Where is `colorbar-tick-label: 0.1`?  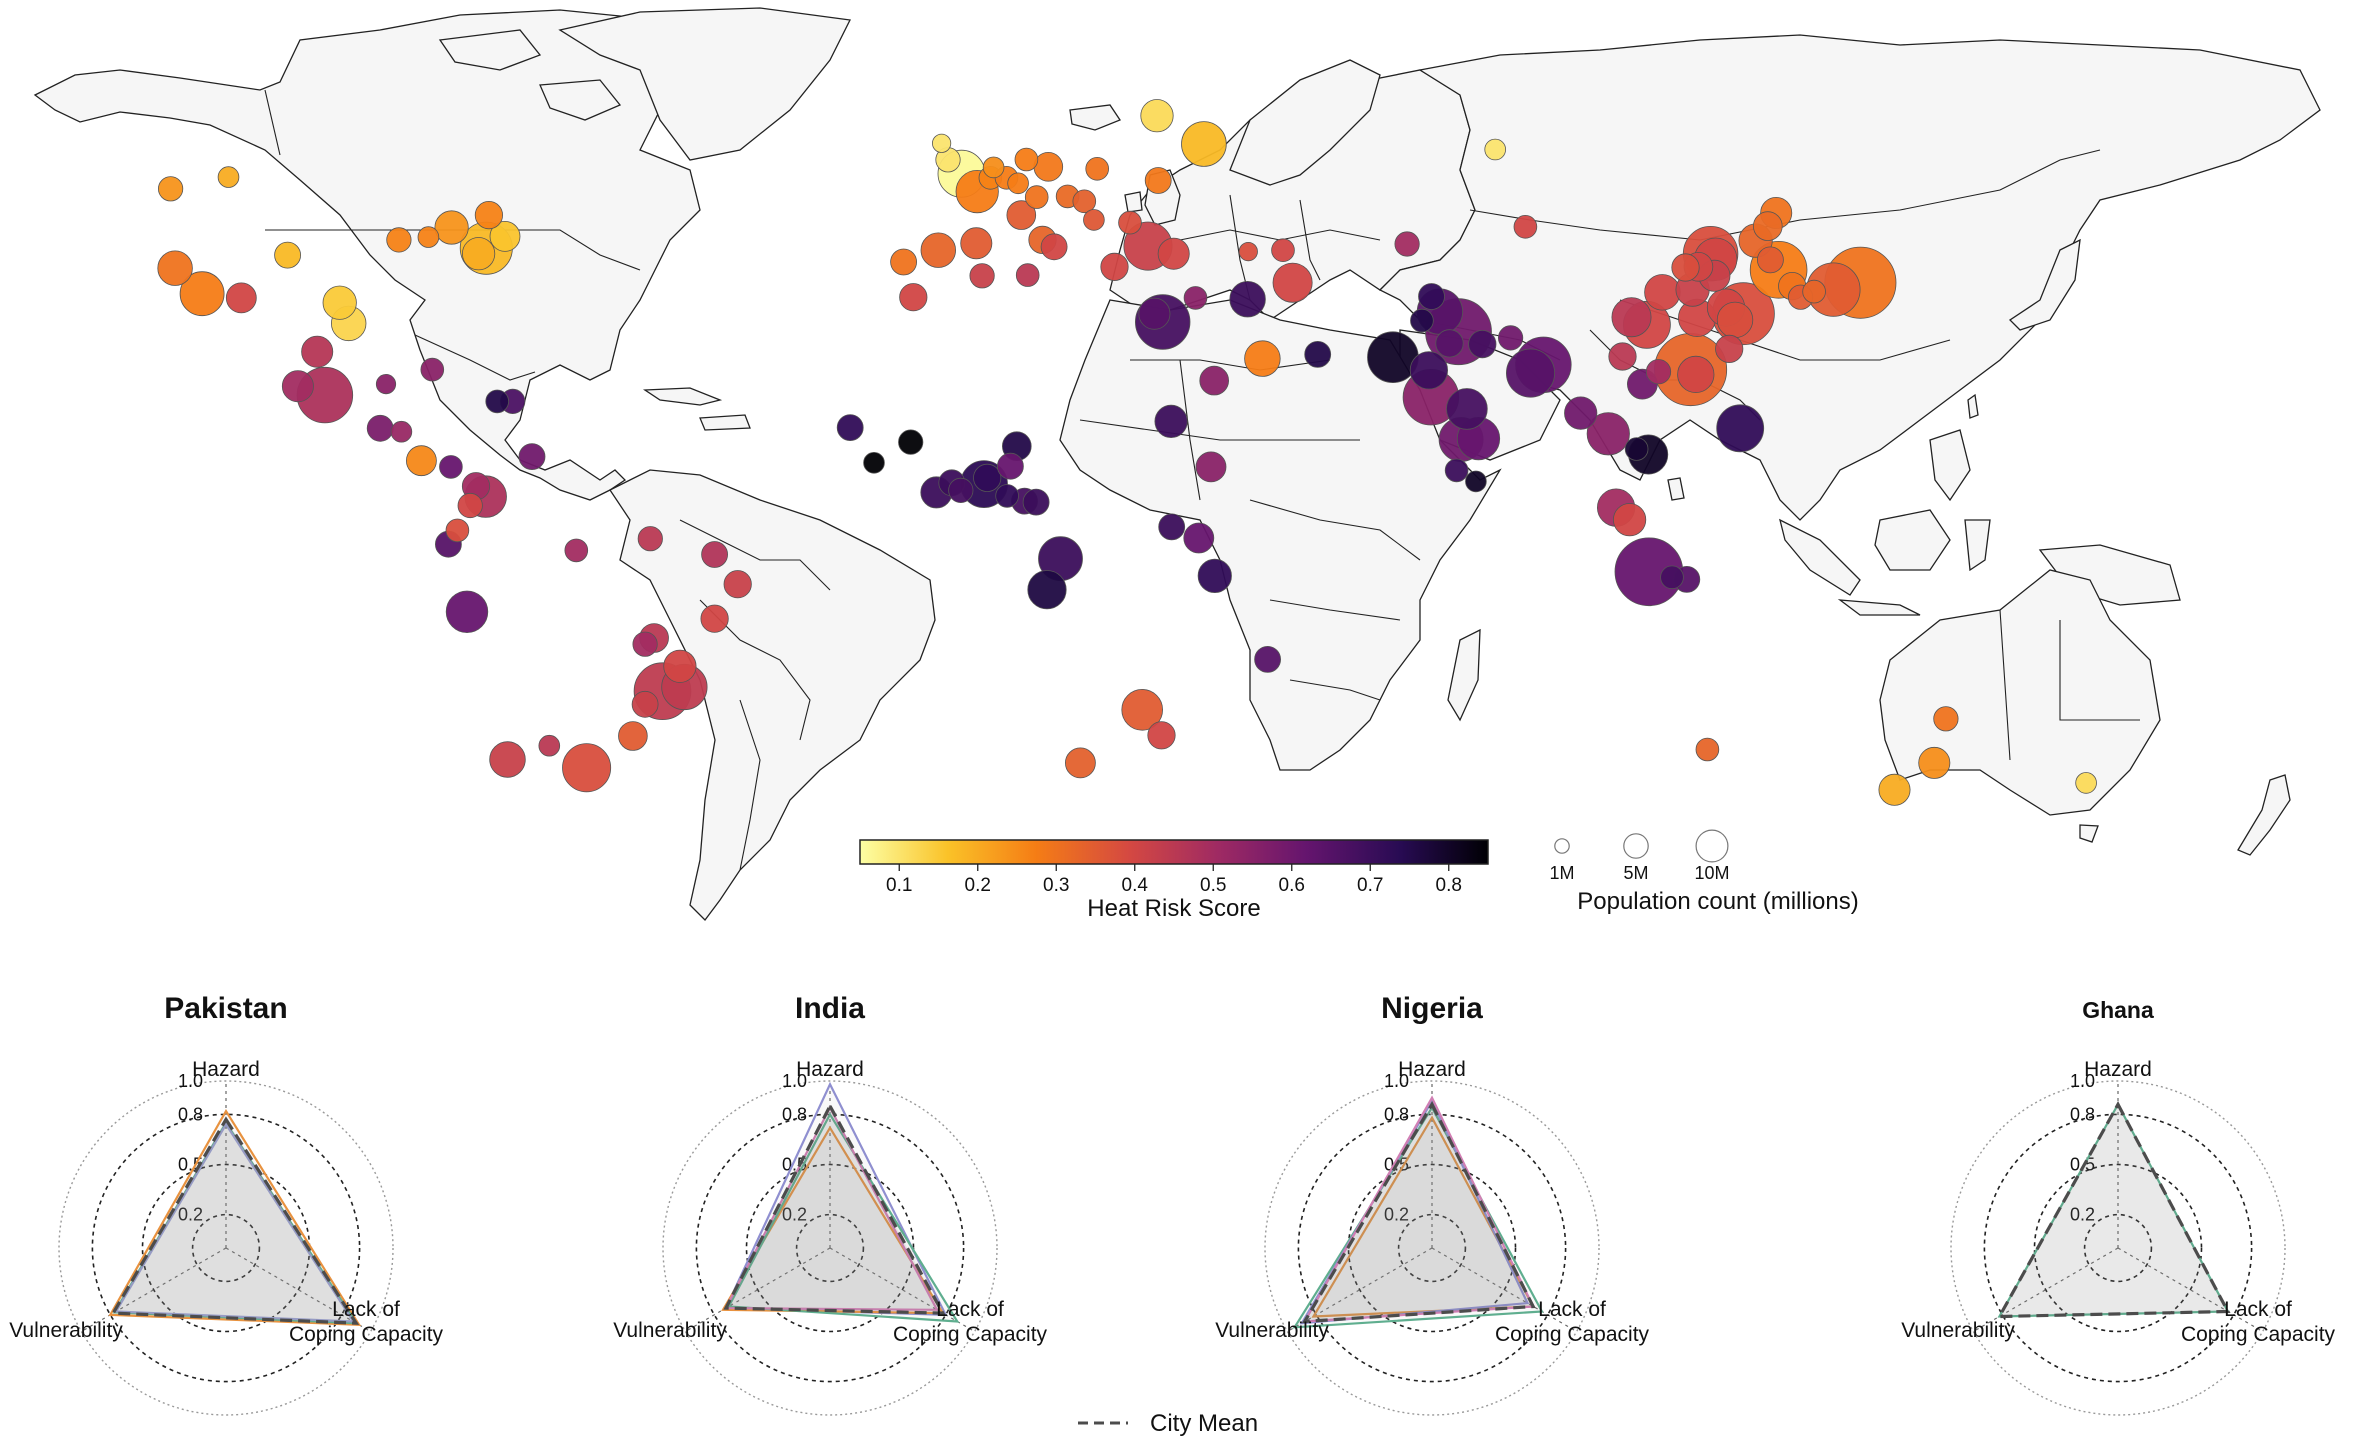 colorbar-tick-label: 0.1 is located at coordinates (899, 885).